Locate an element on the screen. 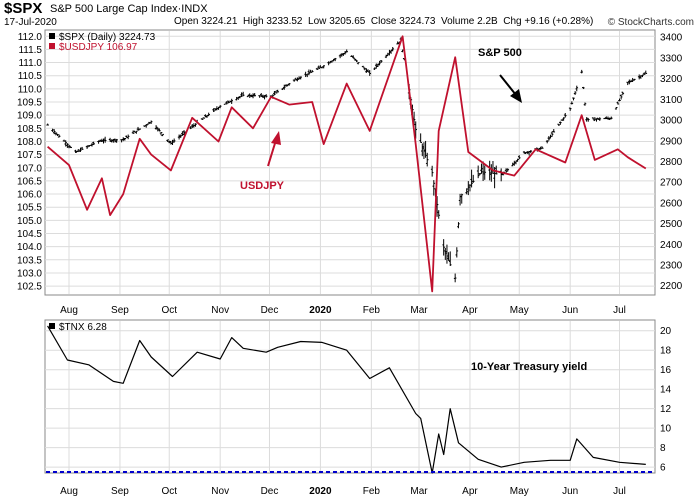 The image size is (700, 499). spx-legend-label: $SPX (Daily) 3224.73 is located at coordinates (107, 37).